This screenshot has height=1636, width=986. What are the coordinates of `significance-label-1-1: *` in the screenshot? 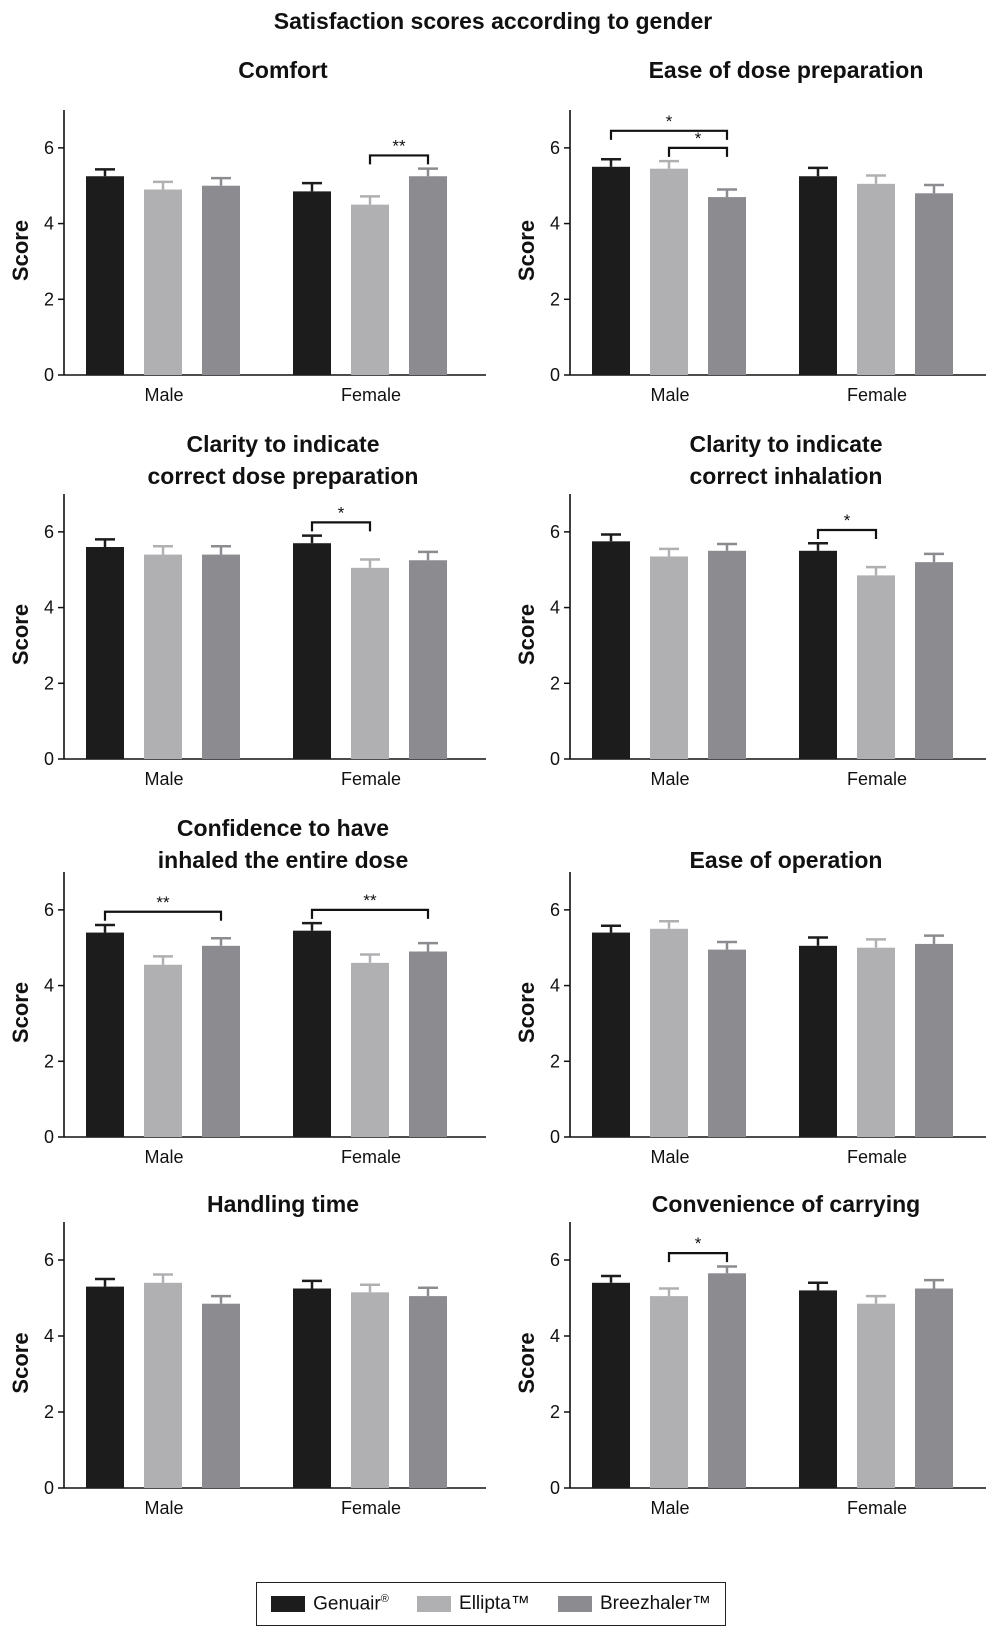 It's located at (698, 138).